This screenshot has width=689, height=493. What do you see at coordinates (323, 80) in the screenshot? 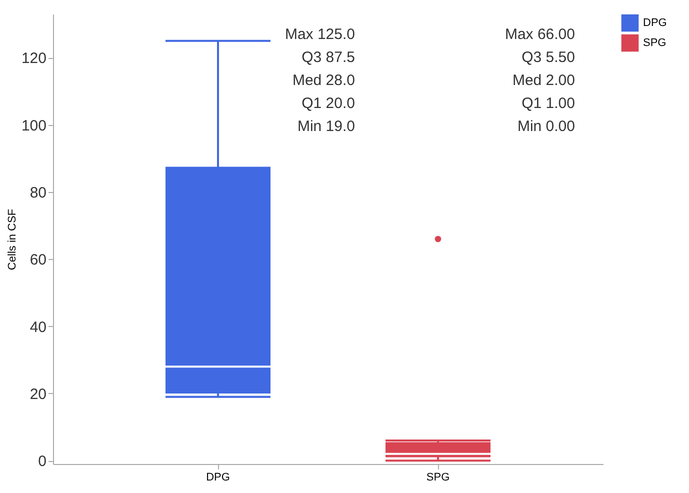
I see `annotation: Med 28.0` at bounding box center [323, 80].